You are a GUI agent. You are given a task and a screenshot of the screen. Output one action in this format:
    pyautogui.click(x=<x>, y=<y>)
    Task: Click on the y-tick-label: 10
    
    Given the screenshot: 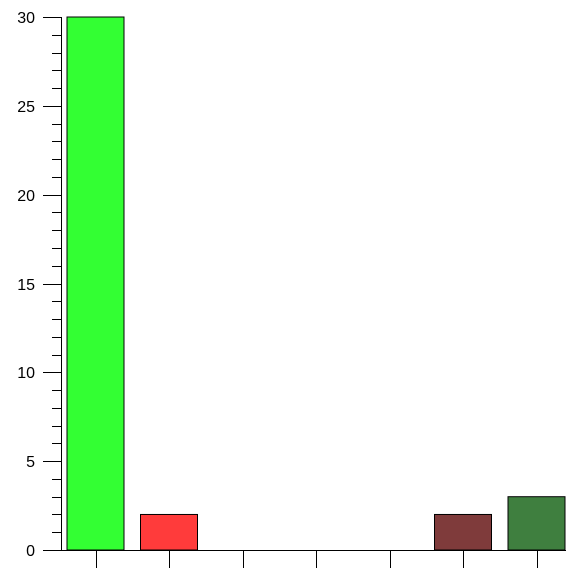 What is the action you would take?
    pyautogui.click(x=26, y=373)
    